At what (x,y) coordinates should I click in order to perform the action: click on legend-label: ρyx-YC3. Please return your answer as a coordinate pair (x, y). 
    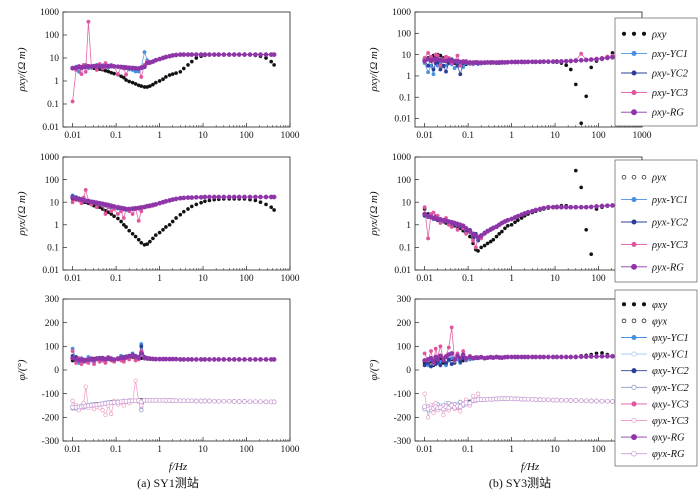
    Looking at the image, I should click on (669, 245).